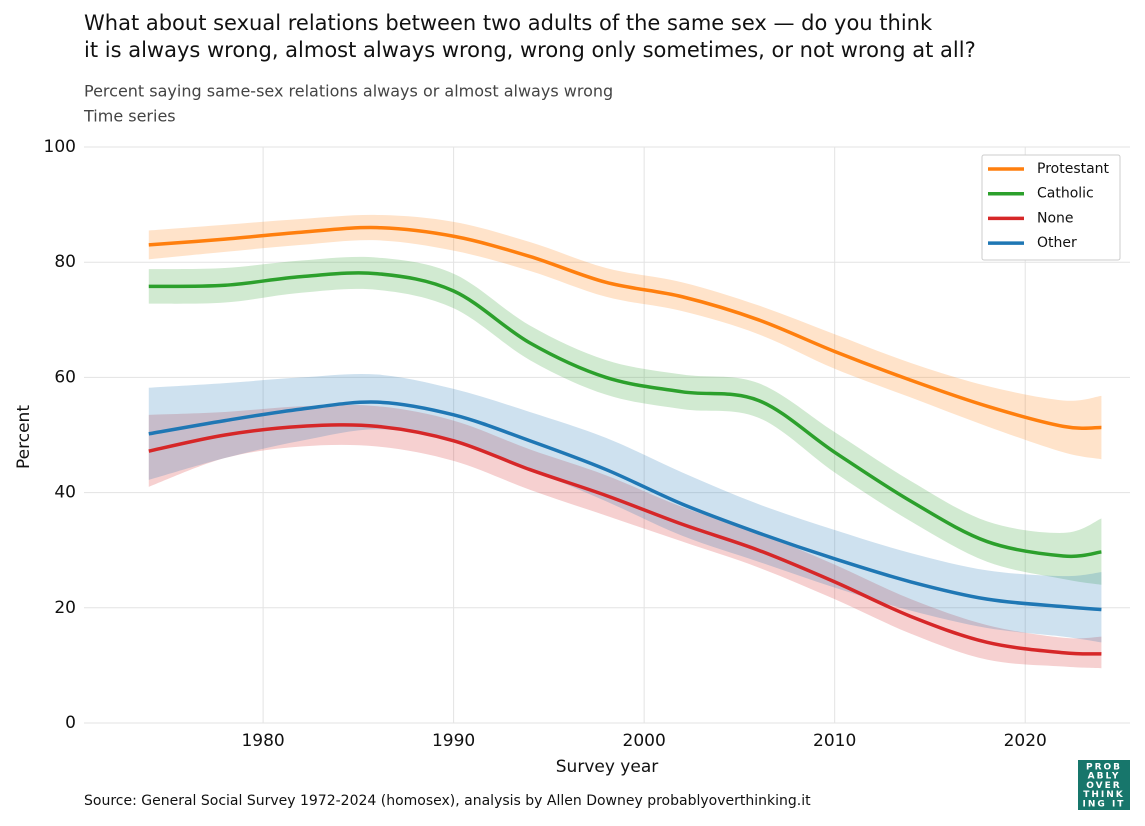  Describe the element at coordinates (1051, 207) in the screenshot. I see `legend-box` at that location.